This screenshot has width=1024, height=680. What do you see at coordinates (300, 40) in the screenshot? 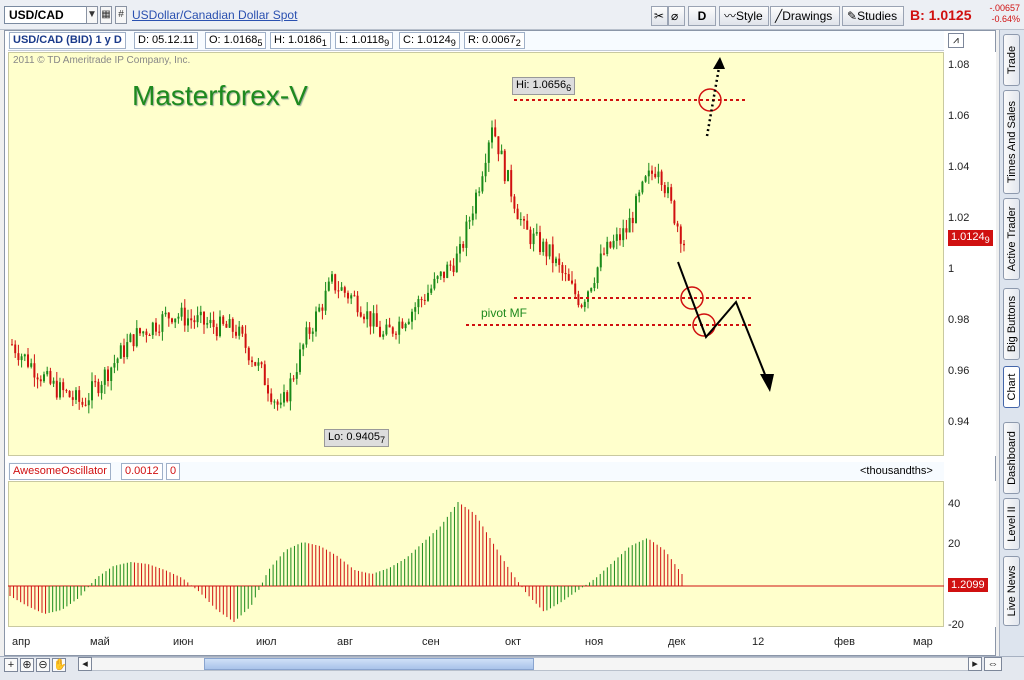
I see `high-value: H: 1.01861` at bounding box center [300, 40].